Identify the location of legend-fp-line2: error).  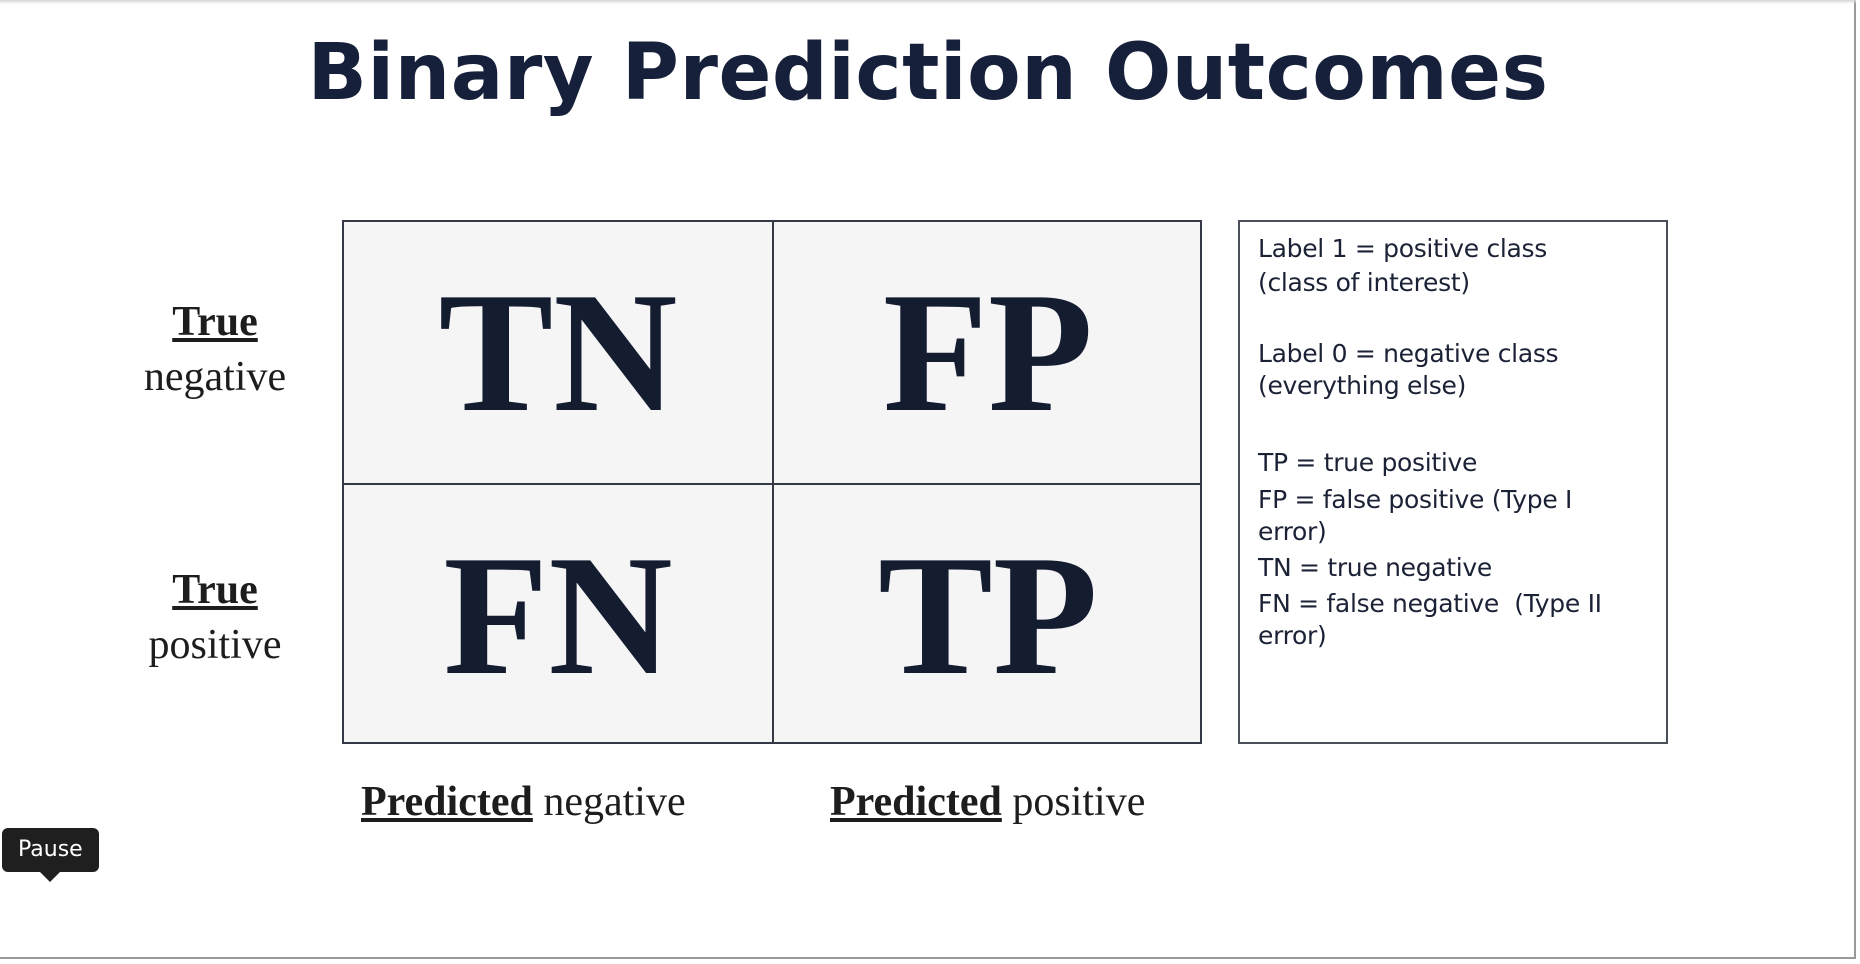
(1292, 531).